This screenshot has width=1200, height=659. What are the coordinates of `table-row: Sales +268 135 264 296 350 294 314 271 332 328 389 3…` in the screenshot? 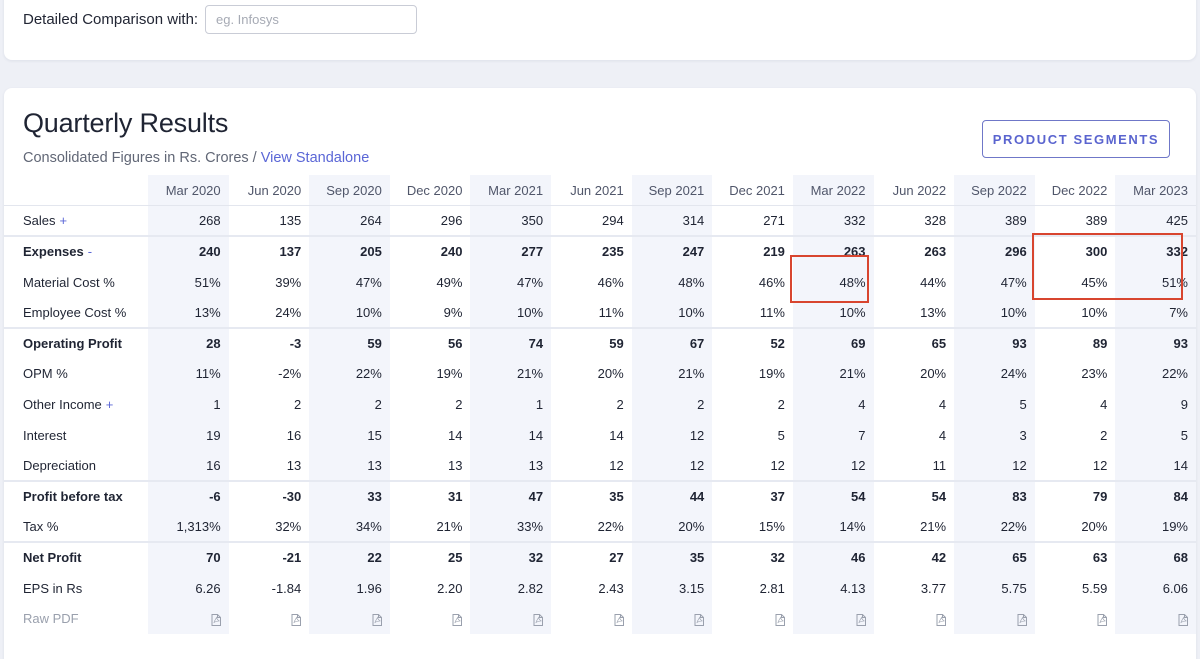 It's located at (600, 221).